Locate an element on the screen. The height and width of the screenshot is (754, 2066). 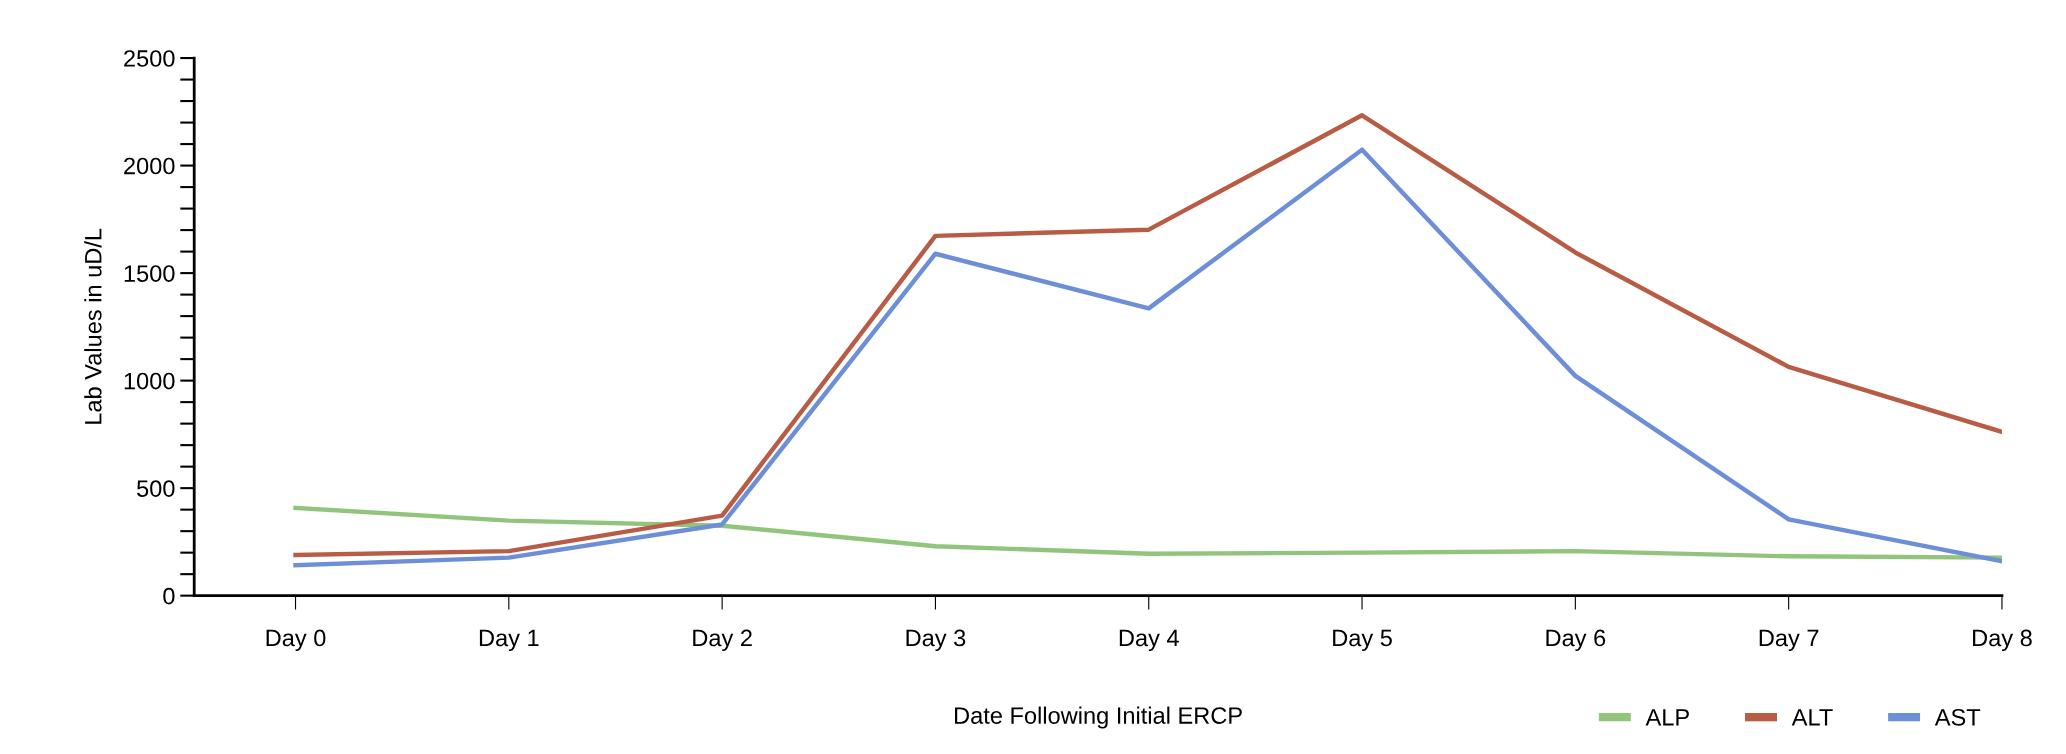
legend-label: ALT is located at coordinates (1812, 717).